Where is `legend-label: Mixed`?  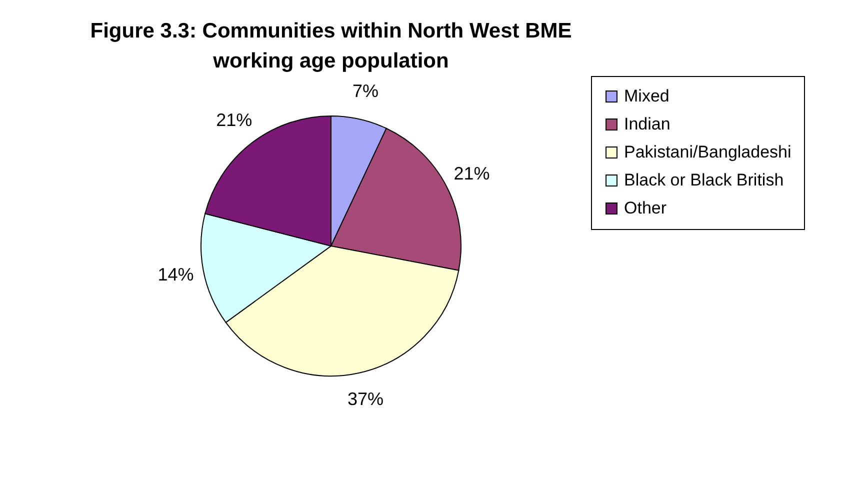
legend-label: Mixed is located at coordinates (647, 96).